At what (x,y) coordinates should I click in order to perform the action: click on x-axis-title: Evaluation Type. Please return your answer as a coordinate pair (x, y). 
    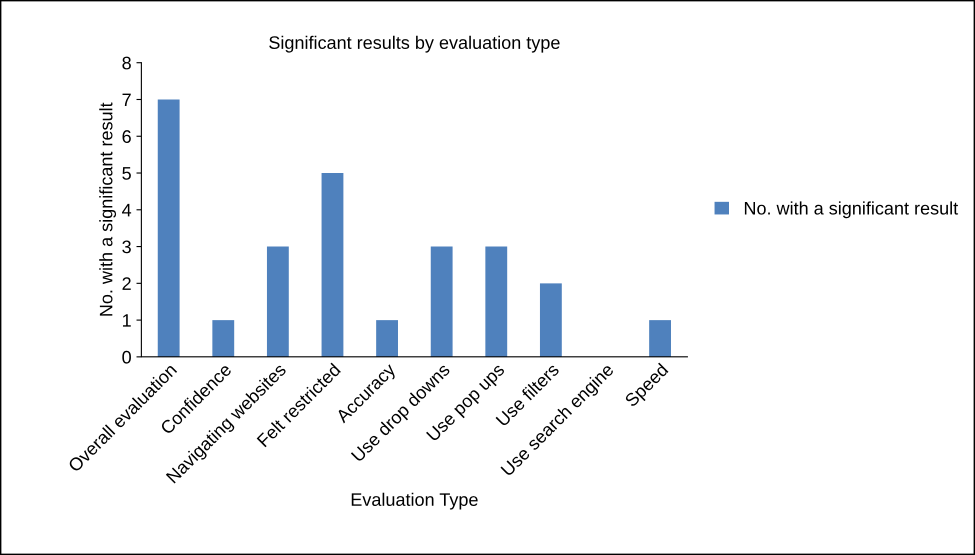
    Looking at the image, I should click on (415, 501).